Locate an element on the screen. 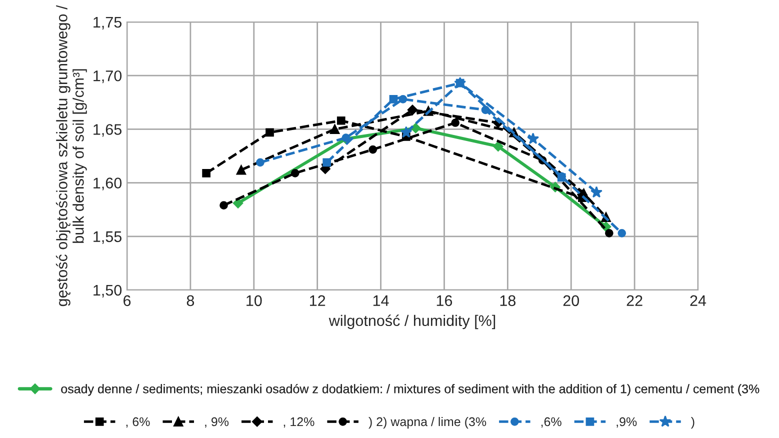 This screenshot has height=438, width=779. x-axis-title: wilgotność / humidity [%] is located at coordinates (412, 322).